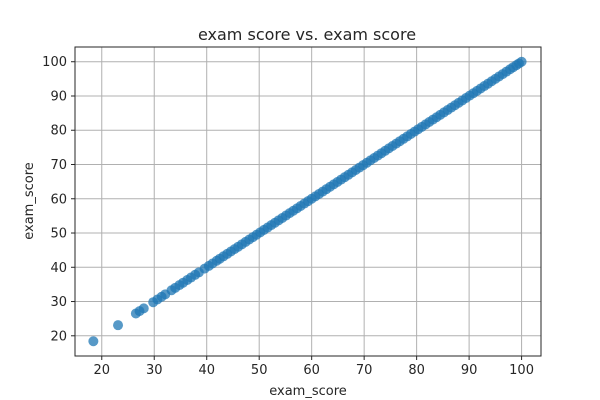 This screenshot has height=400, width=600. I want to click on y-tick-label: 70, so click(58, 165).